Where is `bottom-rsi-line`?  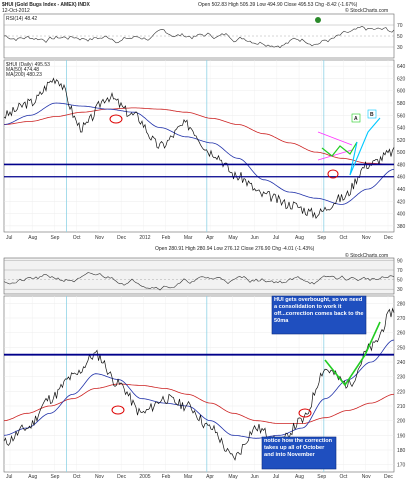 bottom-rsi-line is located at coordinates (199, 281).